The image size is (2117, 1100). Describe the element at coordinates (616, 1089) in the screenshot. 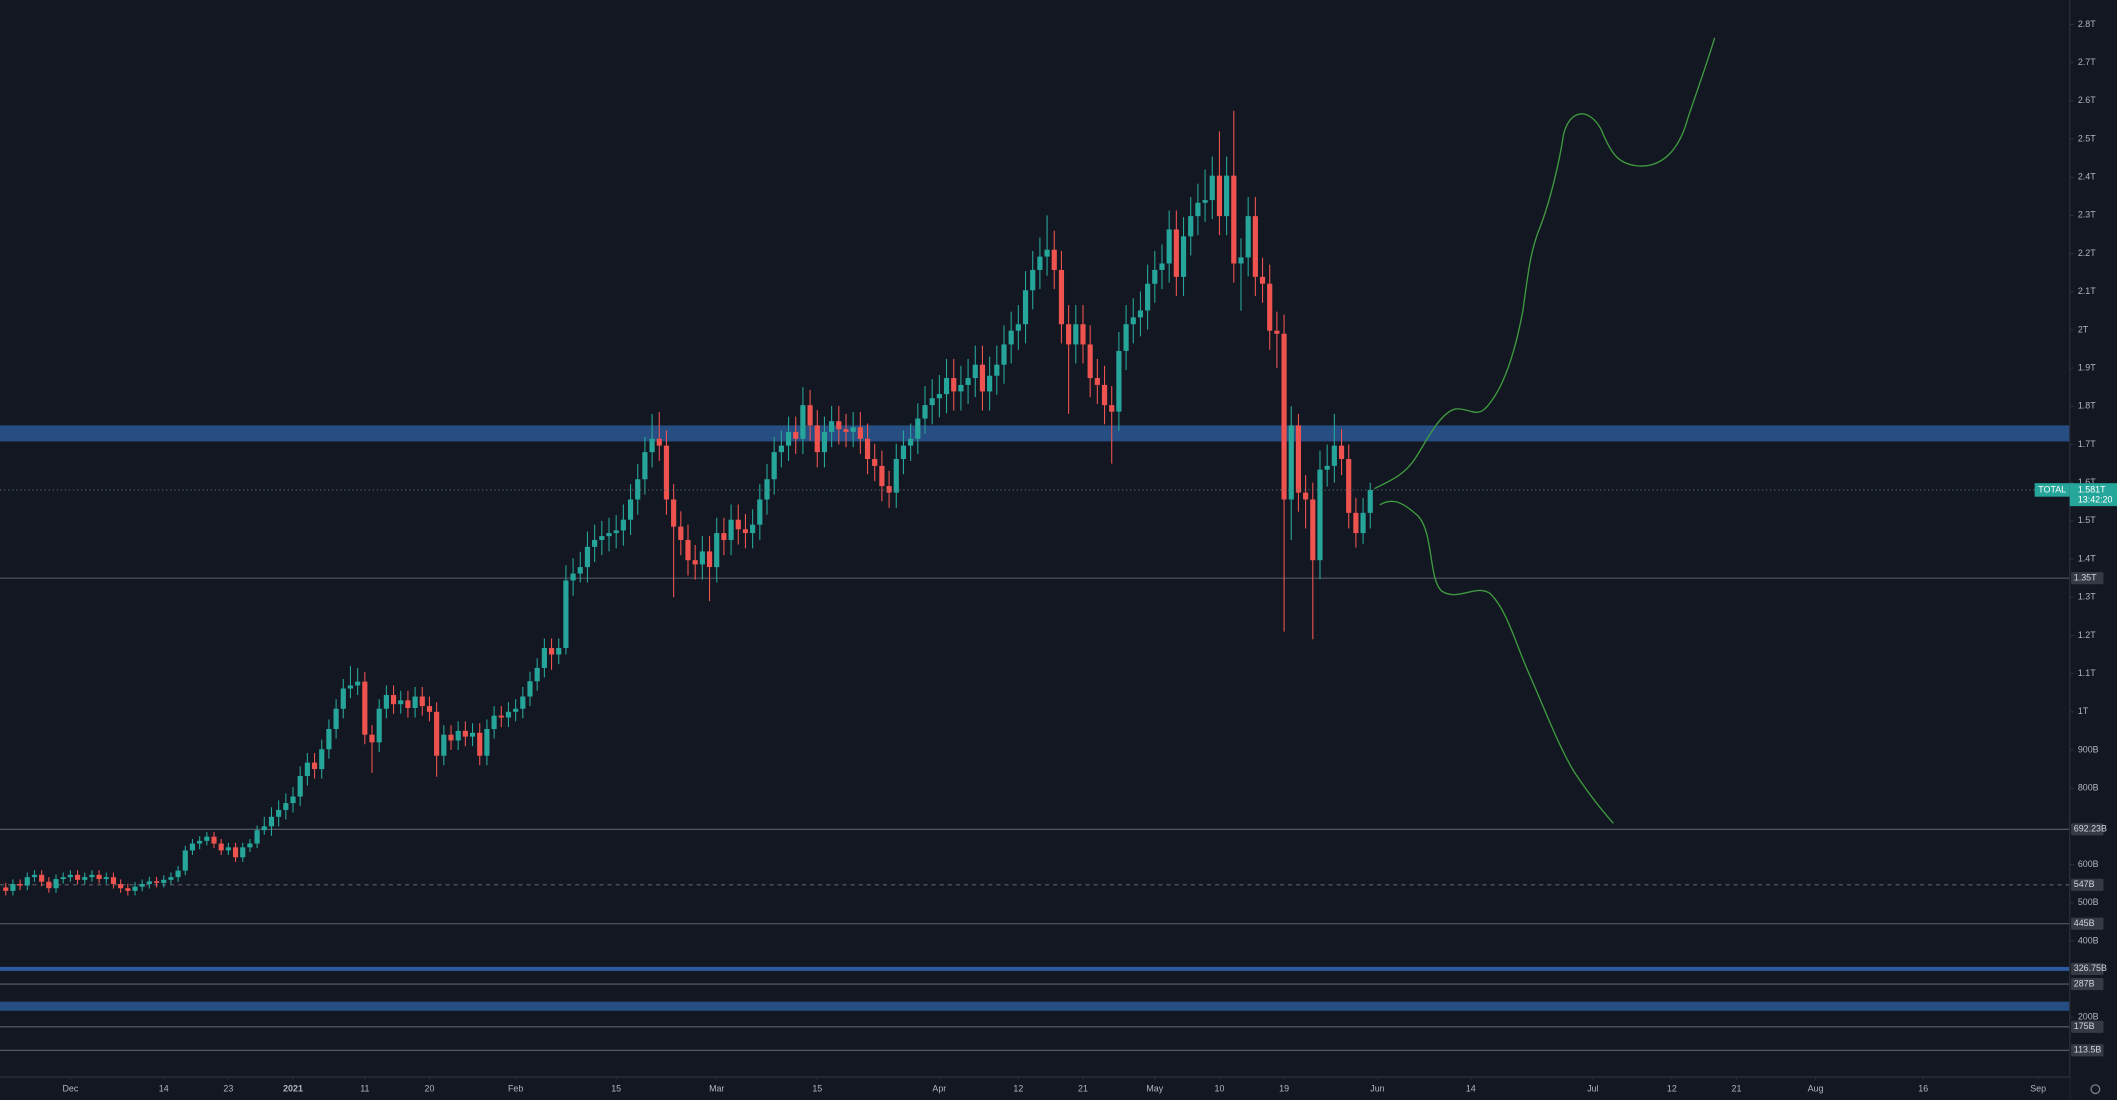

I see `x-tick-label: 15` at that location.